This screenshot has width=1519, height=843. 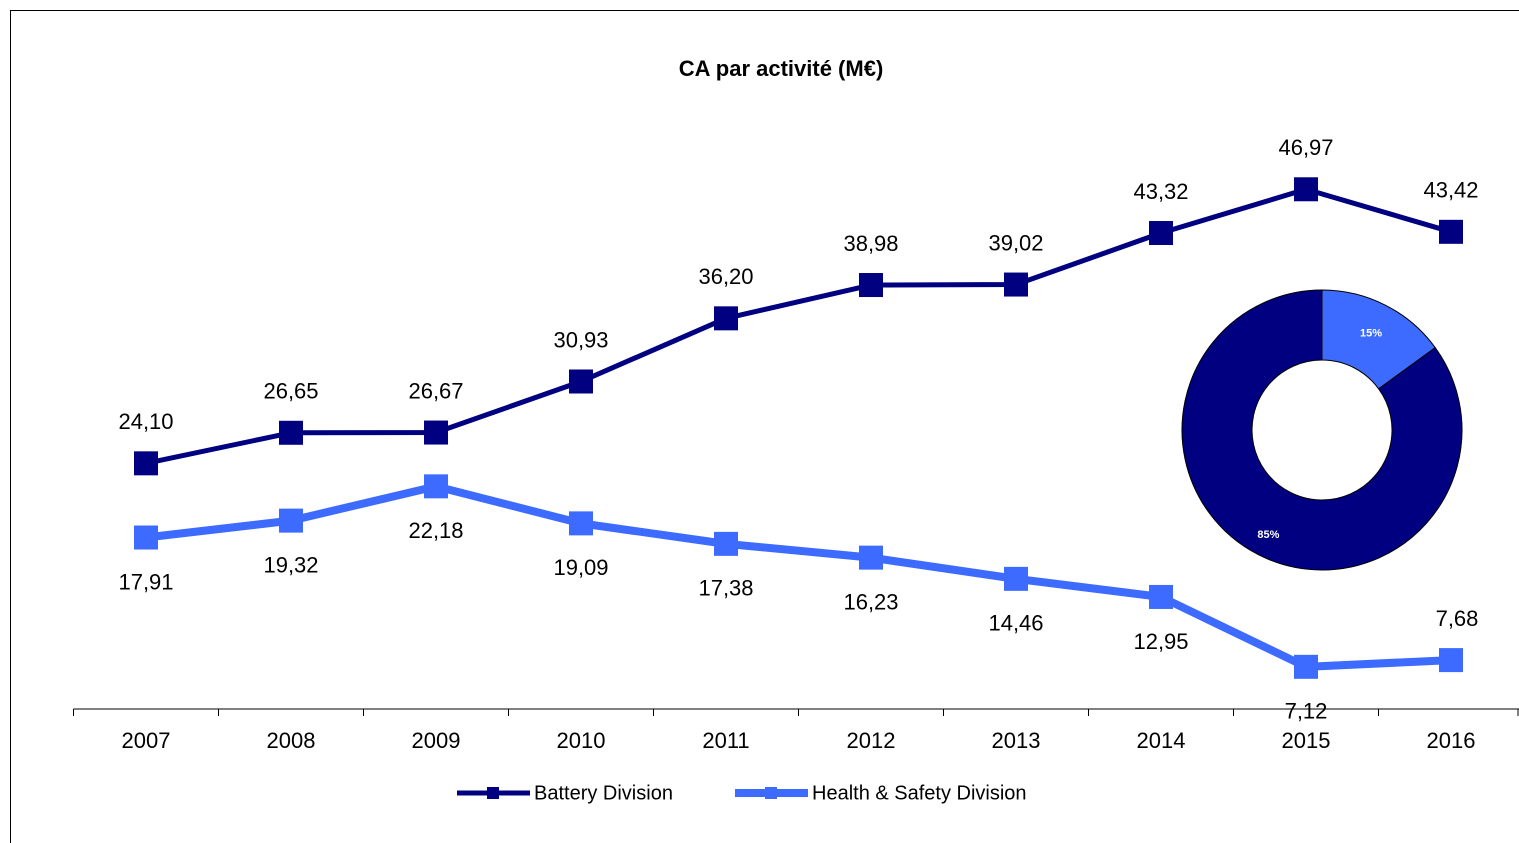 I want to click on data-label: 43,32, so click(x=1160, y=191).